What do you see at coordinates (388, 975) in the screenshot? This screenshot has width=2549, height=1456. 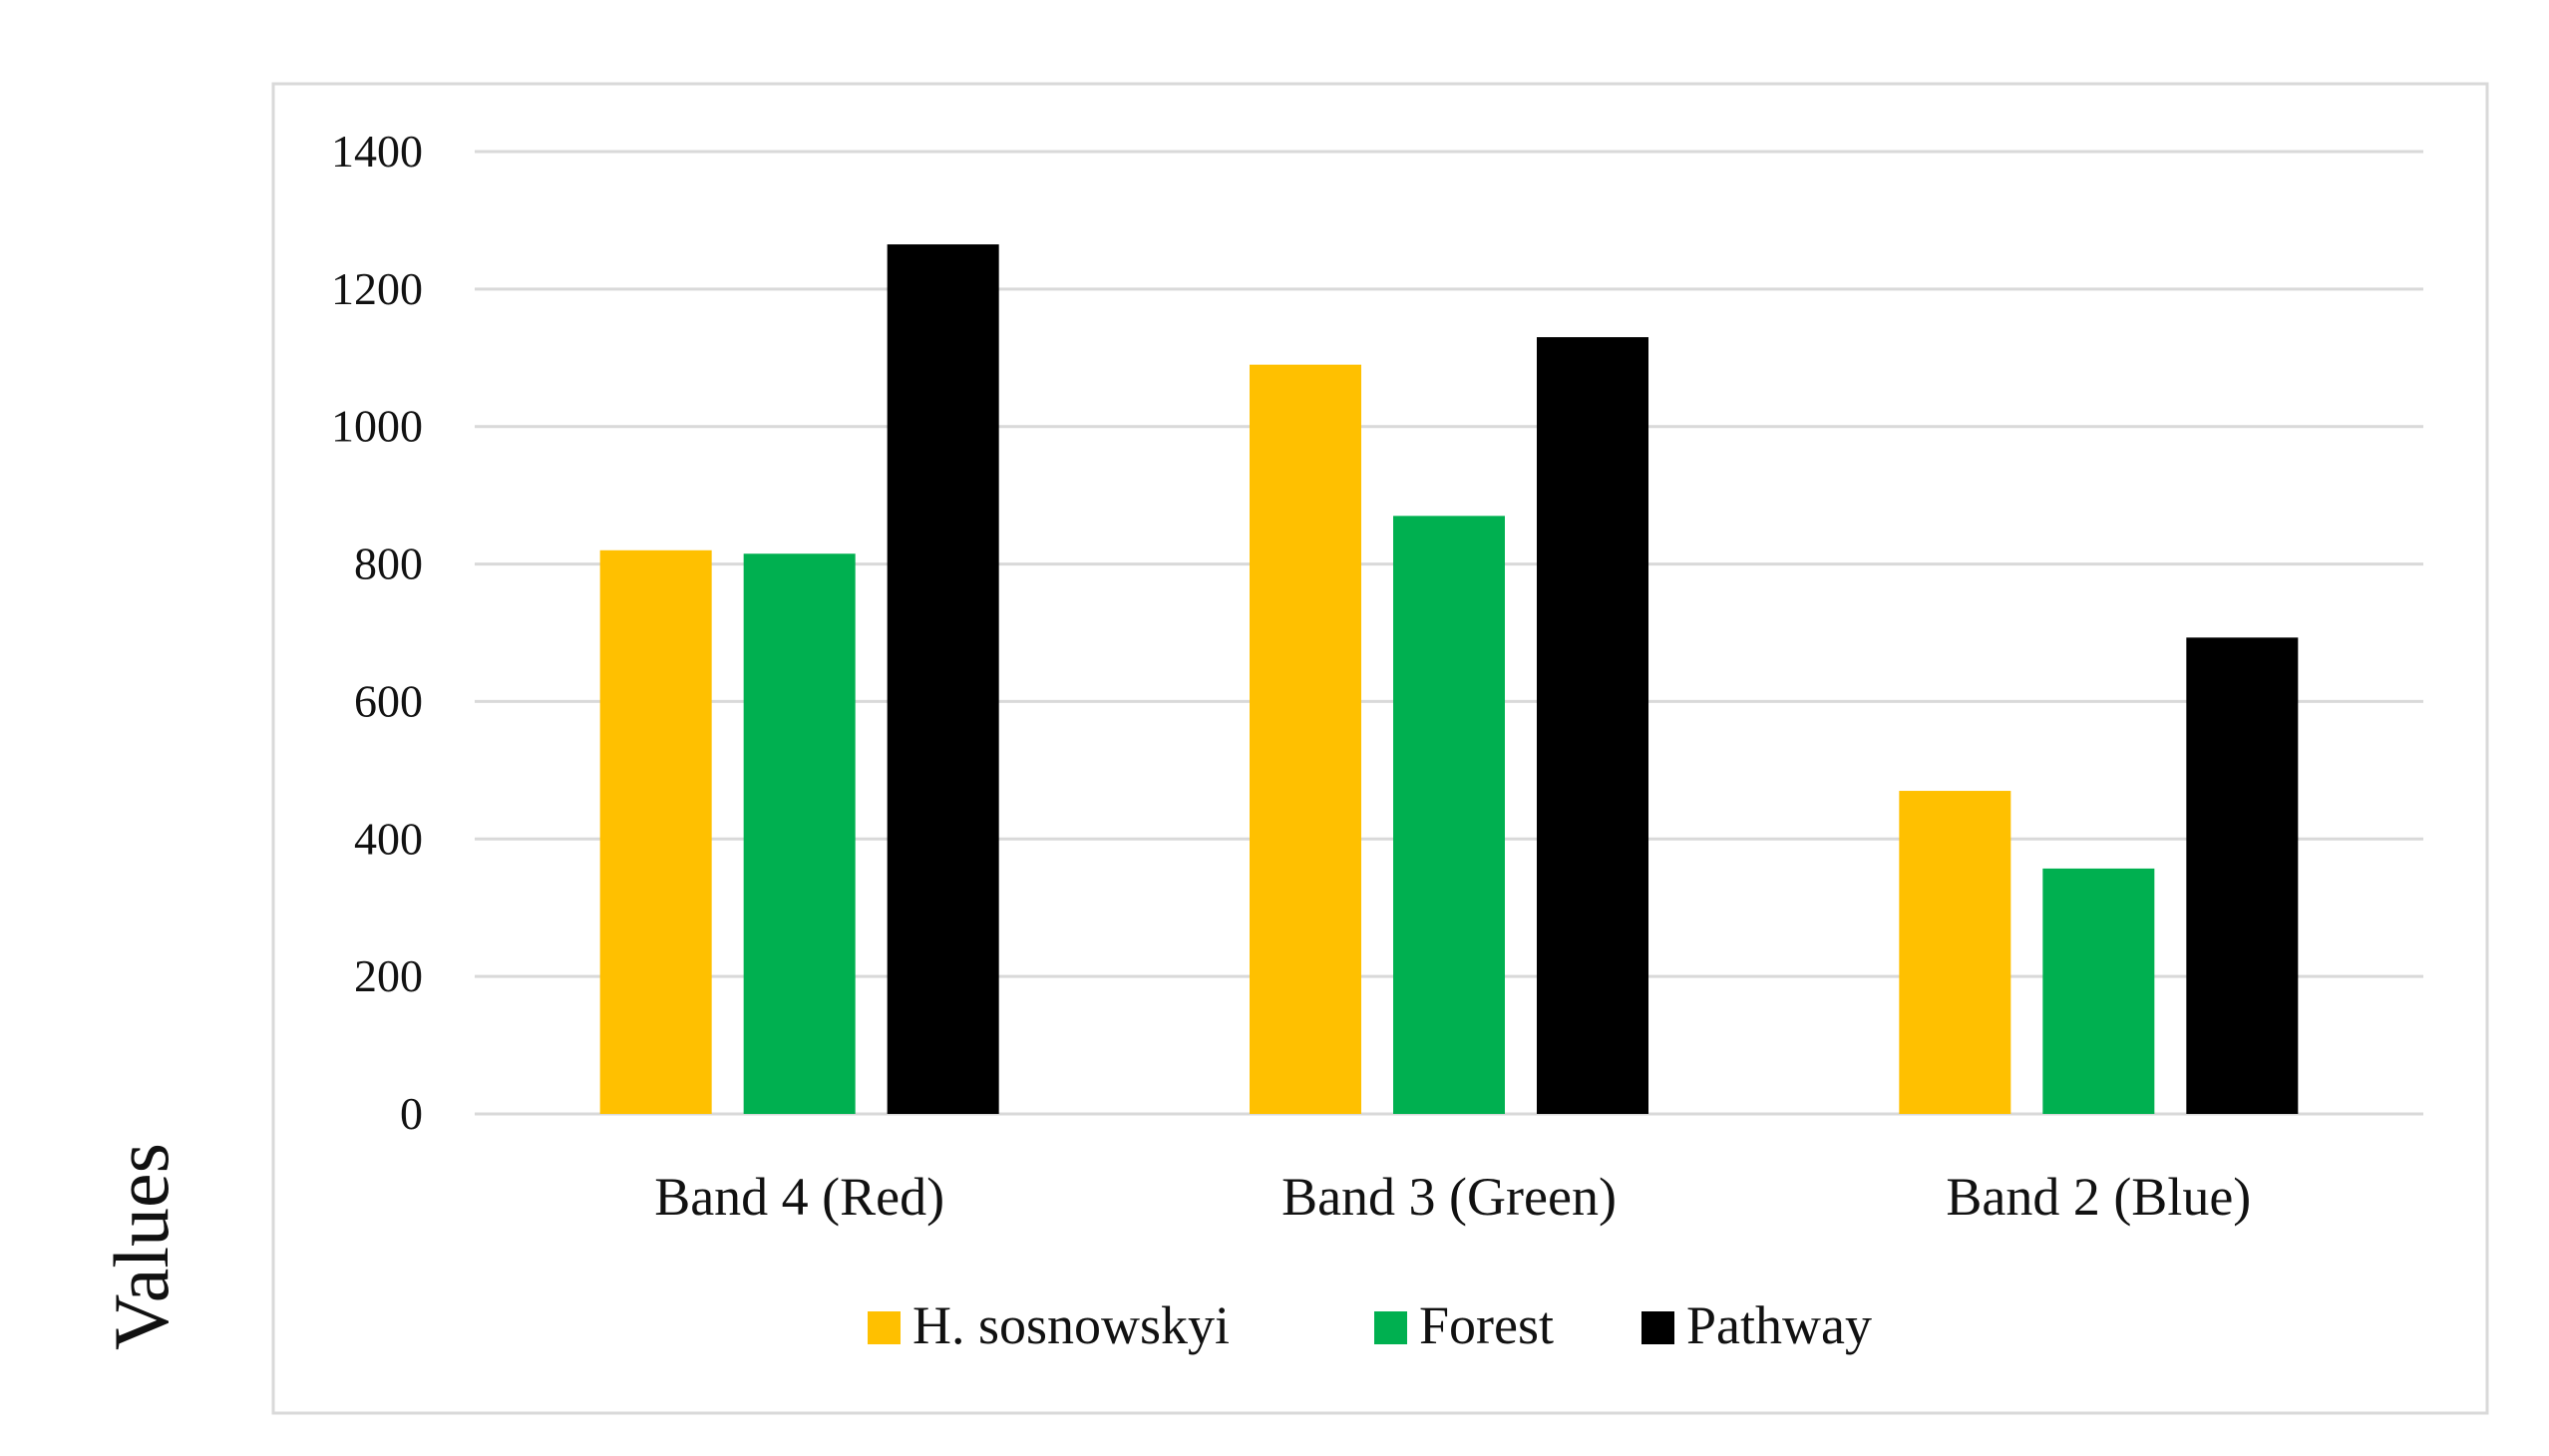 I see `y-tick-label: 200` at bounding box center [388, 975].